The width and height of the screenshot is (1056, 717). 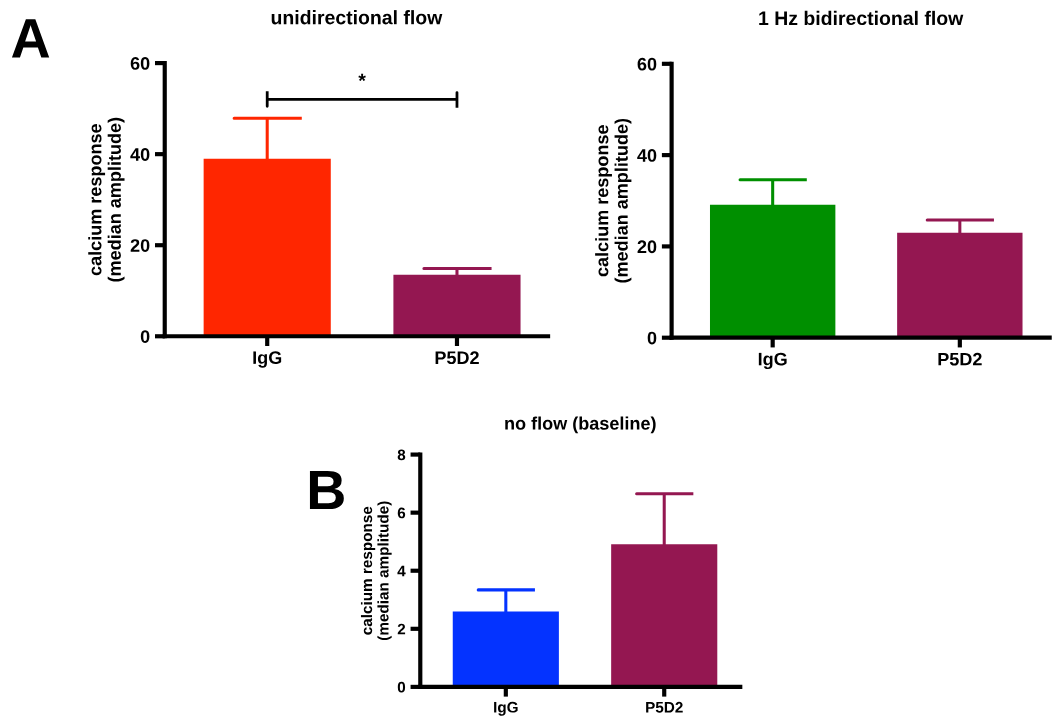 I want to click on y-tick-label: 8, so click(x=401, y=455).